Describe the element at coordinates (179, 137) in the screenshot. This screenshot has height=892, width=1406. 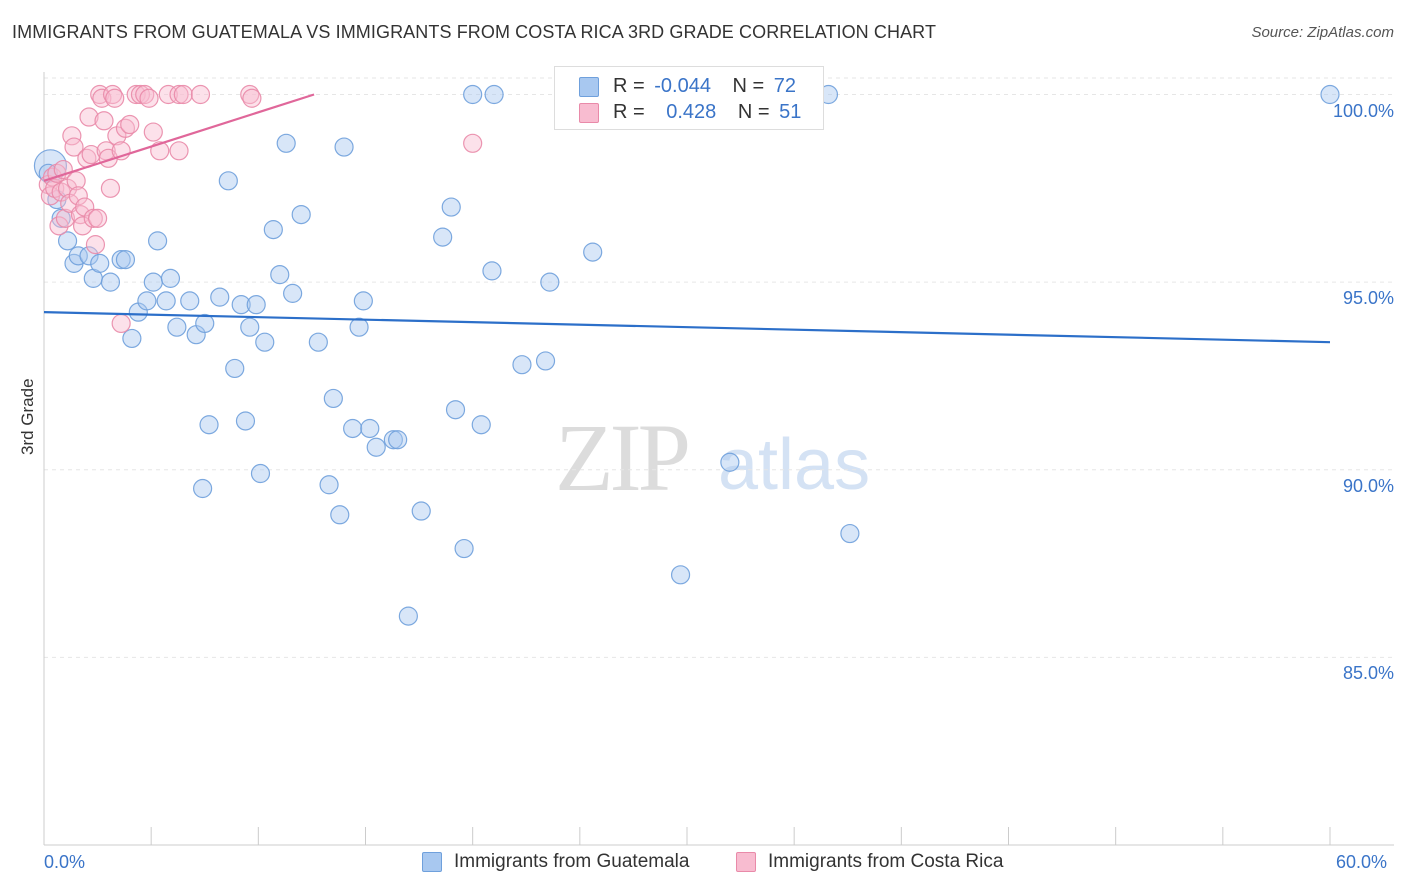
I see `trendline-costa-rica` at that location.